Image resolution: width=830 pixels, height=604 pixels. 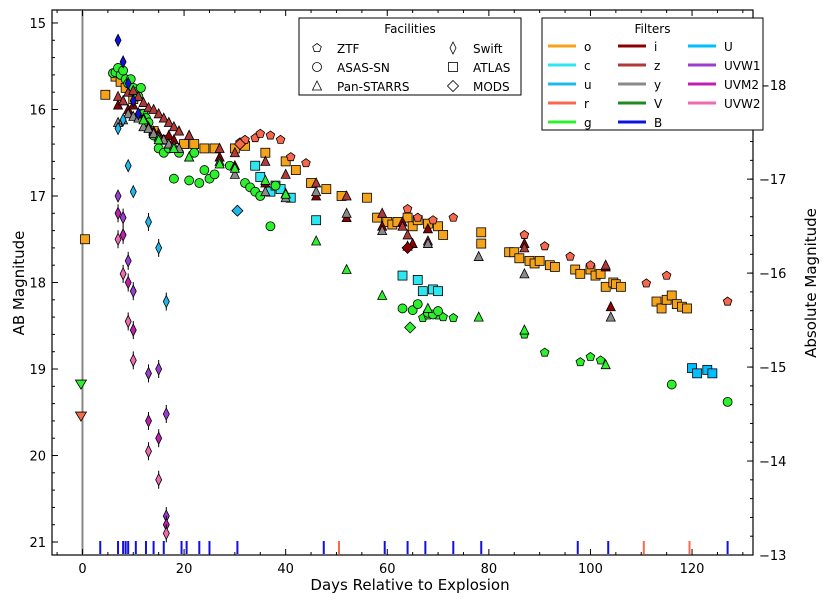 What do you see at coordinates (19, 283) in the screenshot?
I see `y-axis-label: AB Magnitude` at bounding box center [19, 283].